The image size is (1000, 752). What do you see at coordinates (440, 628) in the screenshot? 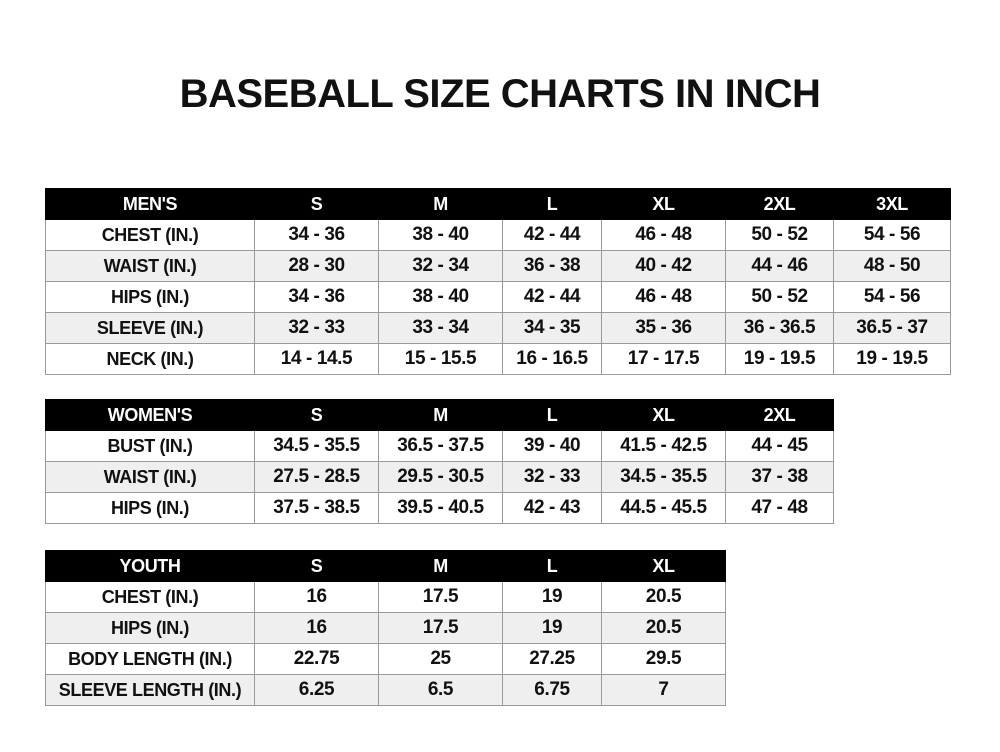
I see `size-value-cell: 17.5` at bounding box center [440, 628].